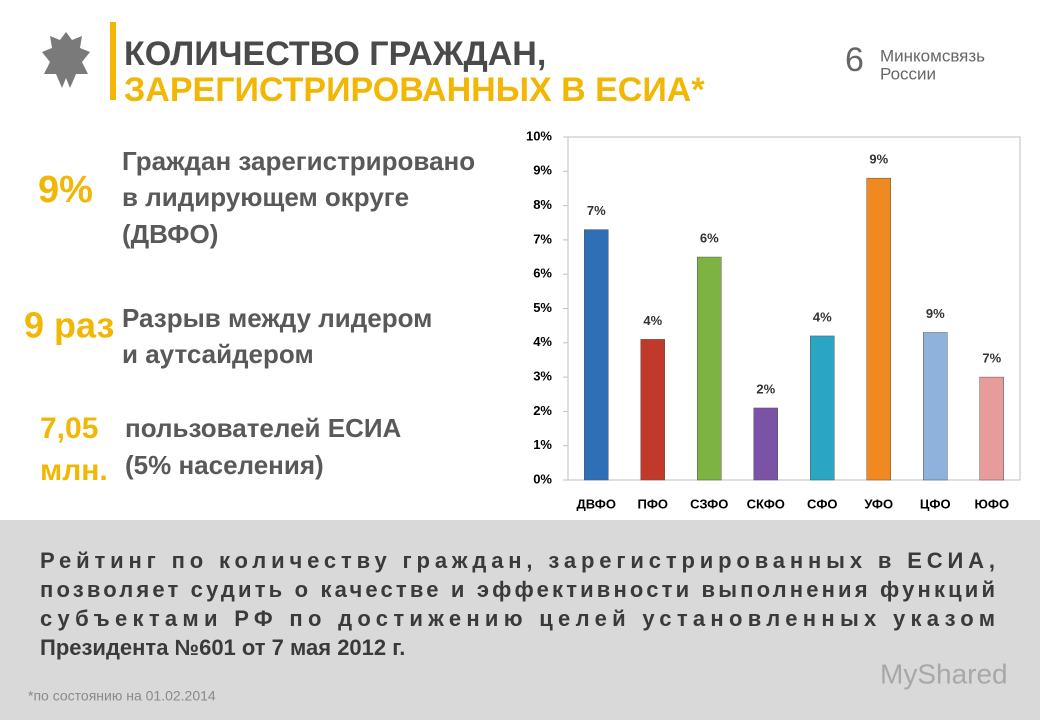 The image size is (1040, 720). I want to click on y-tick-label: 5%, so click(542, 307).